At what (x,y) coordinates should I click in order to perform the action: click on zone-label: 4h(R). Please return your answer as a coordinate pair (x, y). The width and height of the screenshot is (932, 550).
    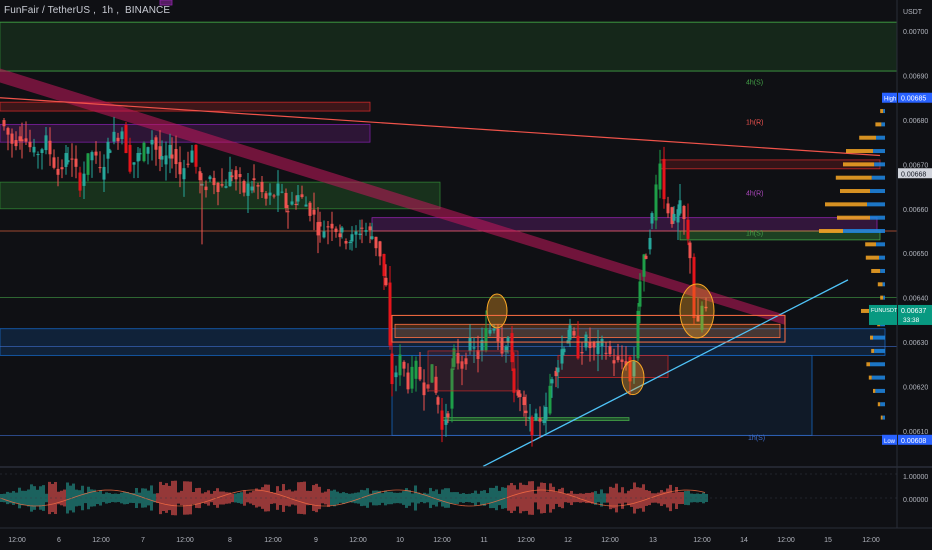
    Looking at the image, I should click on (755, 193).